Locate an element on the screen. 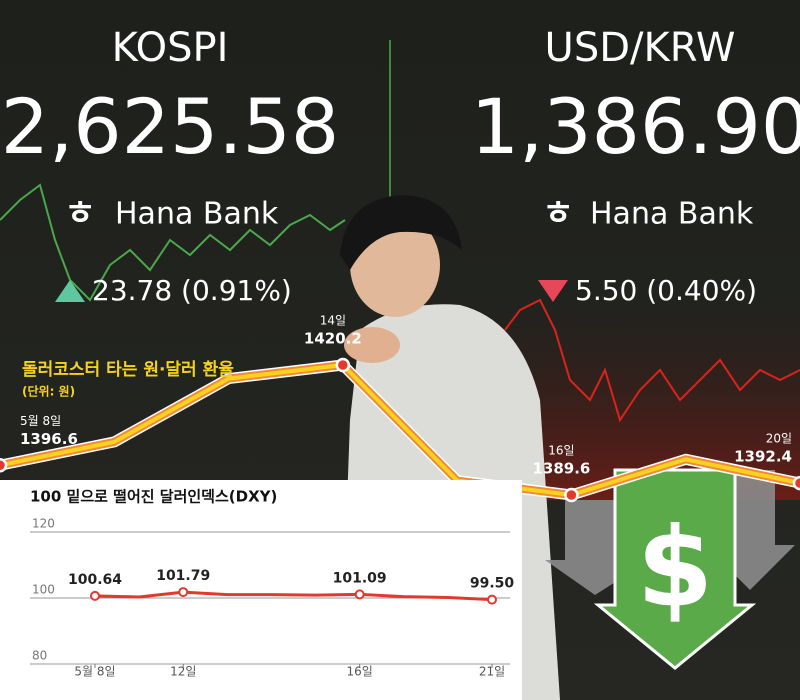 The image size is (800, 700). up-triangle is located at coordinates (70, 291).